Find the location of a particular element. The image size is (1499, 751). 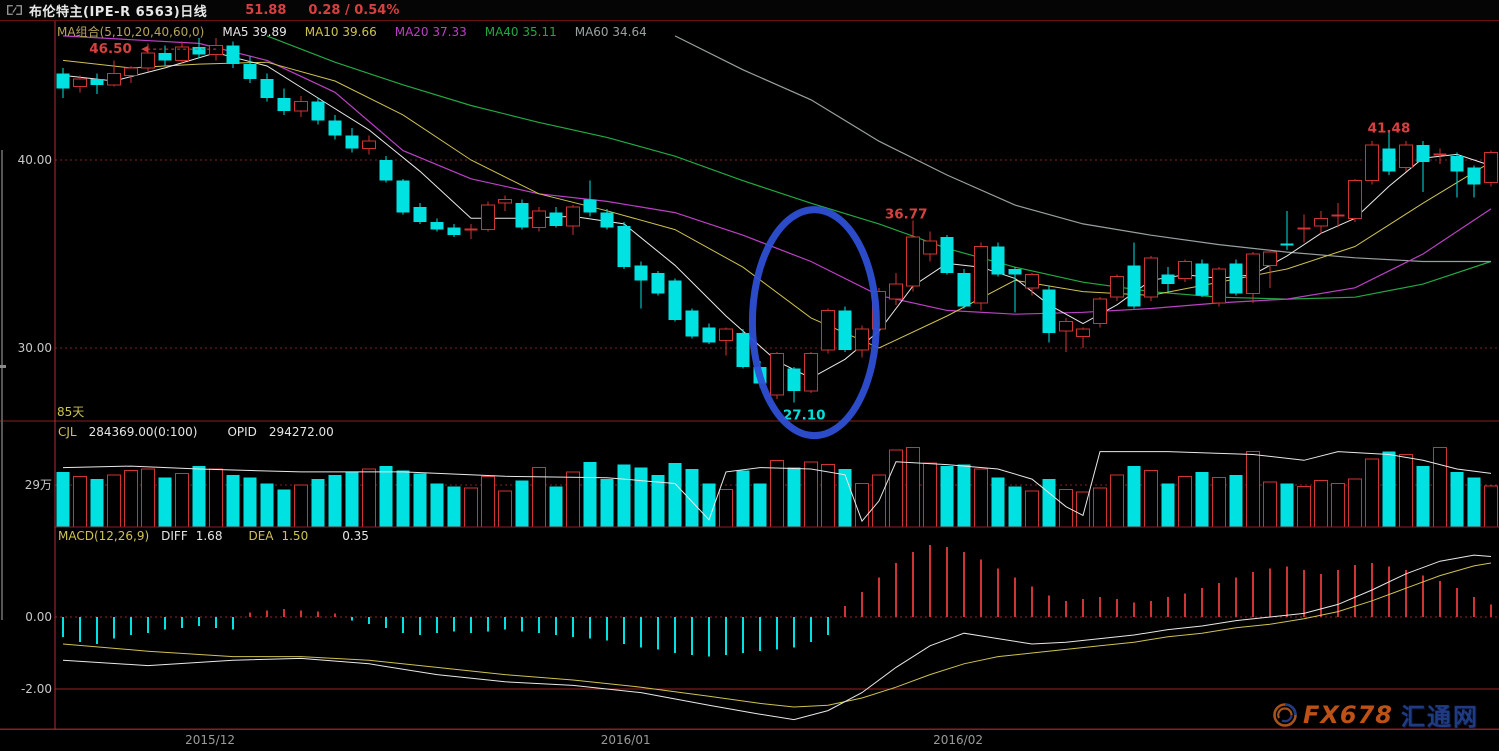

diff-value: 1.68 is located at coordinates (209, 536).